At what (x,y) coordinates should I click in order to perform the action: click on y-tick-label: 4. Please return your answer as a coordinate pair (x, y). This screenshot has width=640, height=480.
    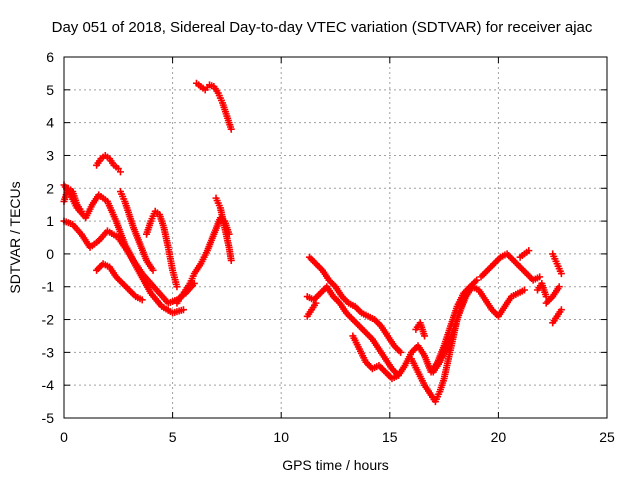
    Looking at the image, I should click on (50, 123).